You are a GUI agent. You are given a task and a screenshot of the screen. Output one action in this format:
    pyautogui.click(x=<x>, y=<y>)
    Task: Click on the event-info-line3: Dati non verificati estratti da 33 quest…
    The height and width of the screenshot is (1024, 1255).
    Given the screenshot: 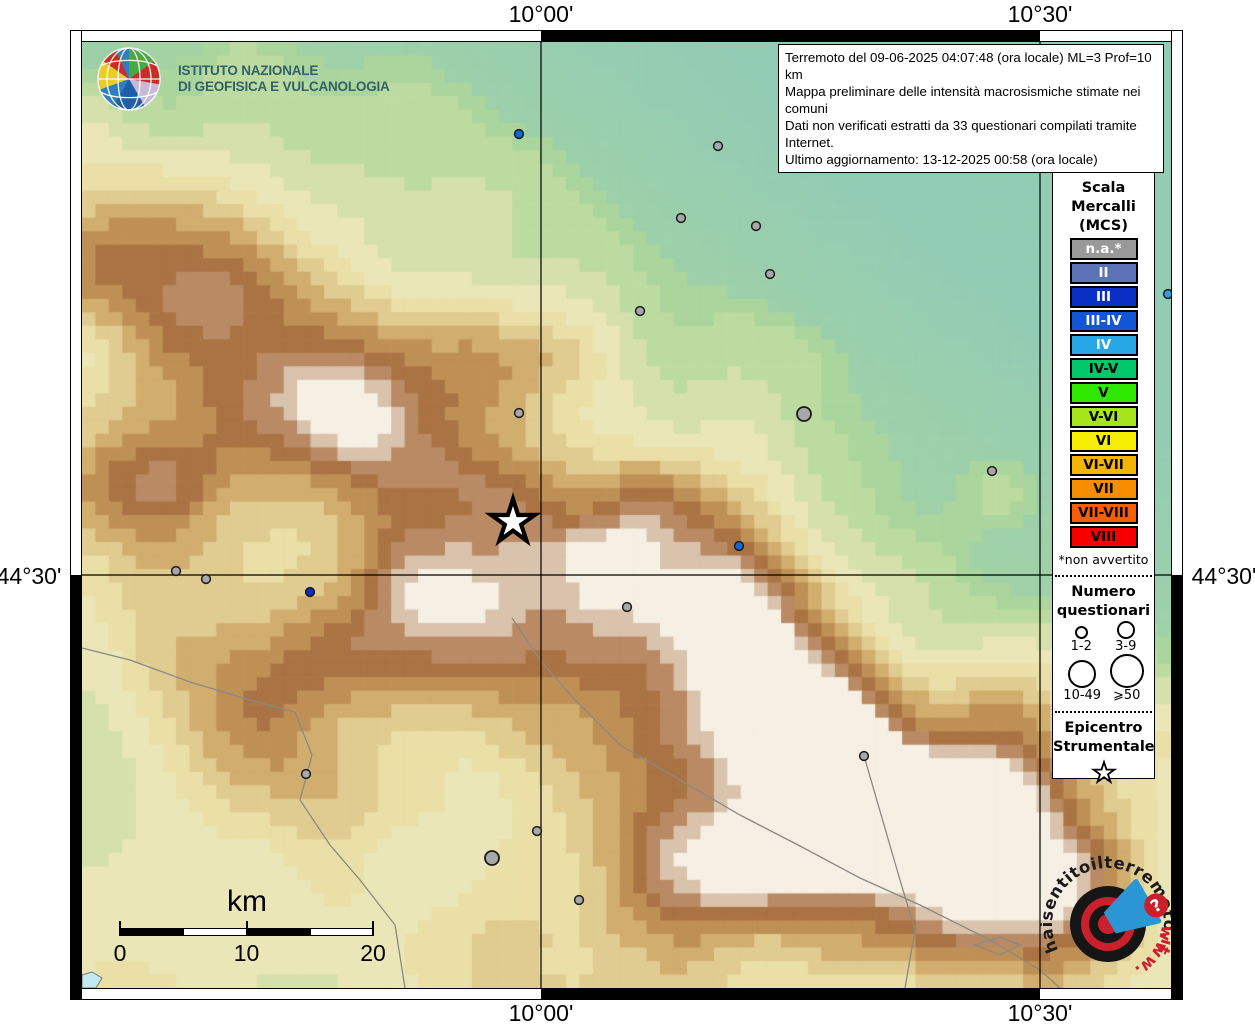 What is the action you would take?
    pyautogui.click(x=961, y=134)
    